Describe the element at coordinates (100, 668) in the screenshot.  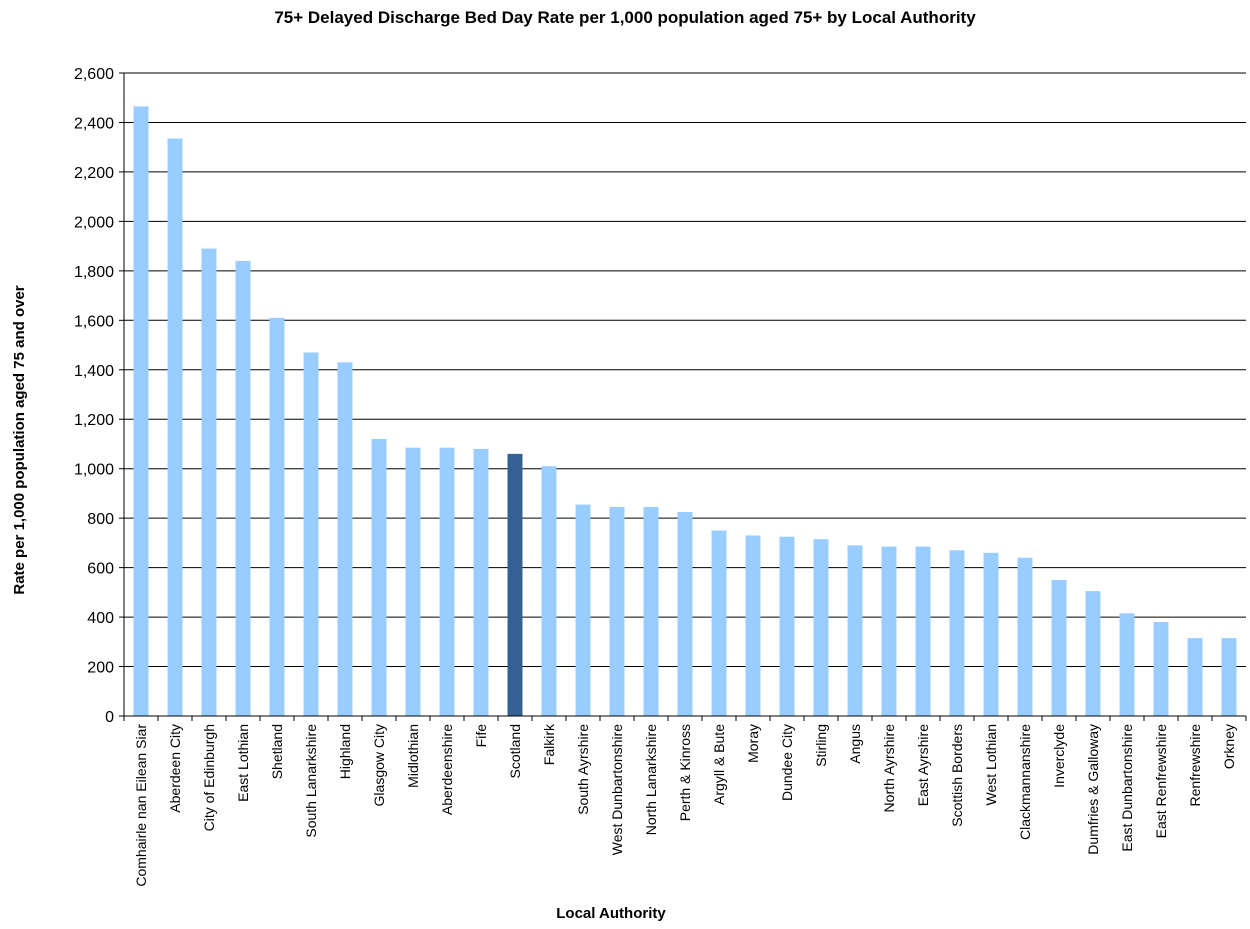
I see `y-tick-label: 200` at that location.